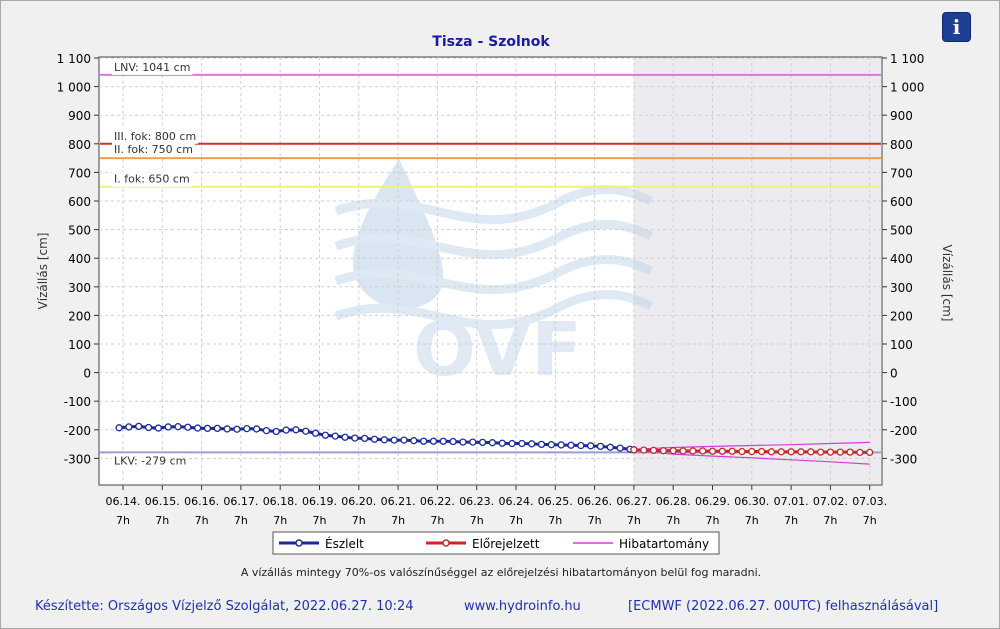  Describe the element at coordinates (79, 173) in the screenshot. I see `y-tick-label-left: 700` at that location.